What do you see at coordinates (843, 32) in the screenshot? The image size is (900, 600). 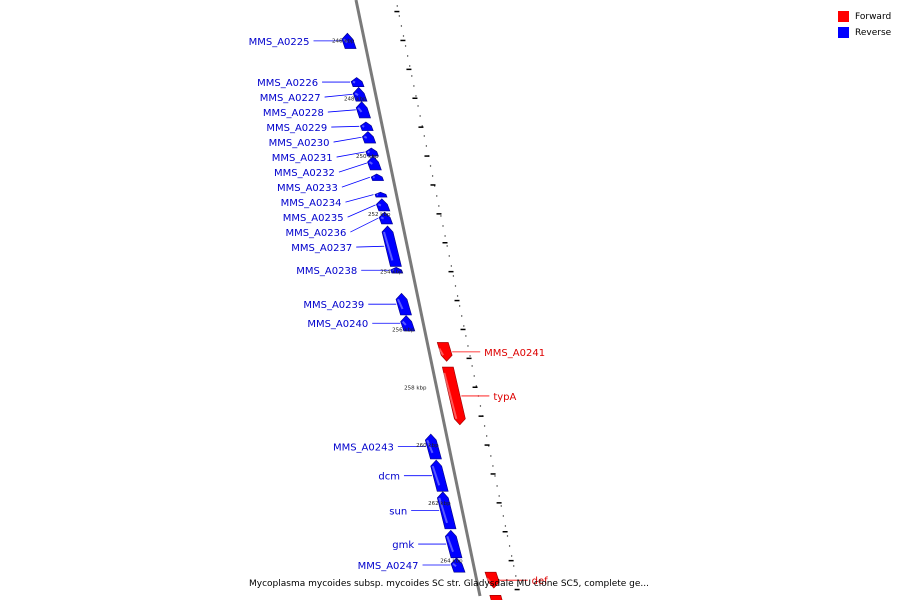 I see `reverse-swatch` at bounding box center [843, 32].